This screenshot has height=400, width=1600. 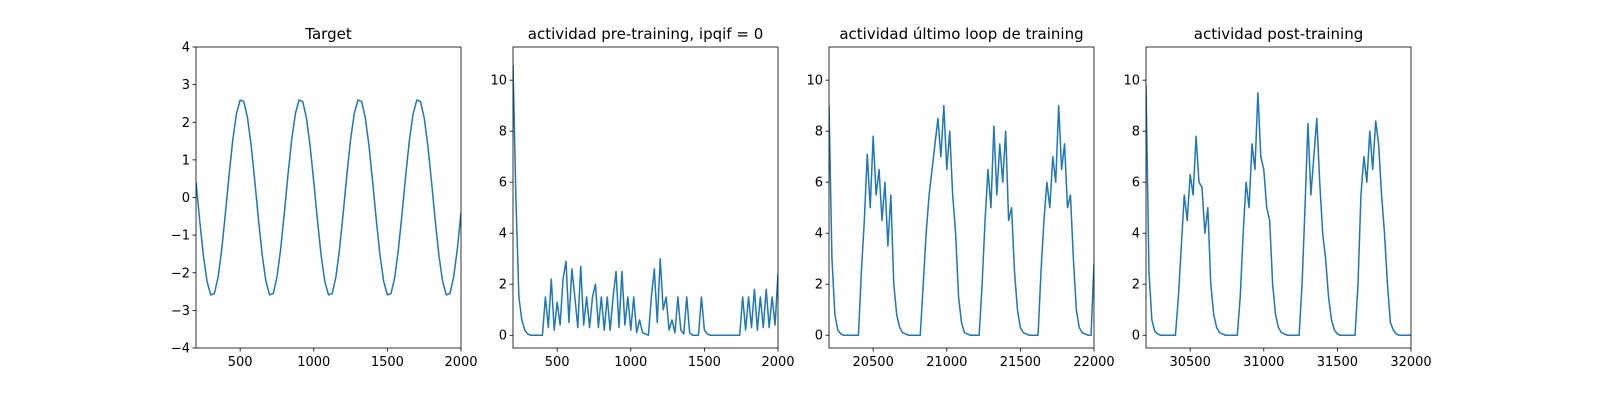 I want to click on y-tick-label: −3, so click(x=180, y=311).